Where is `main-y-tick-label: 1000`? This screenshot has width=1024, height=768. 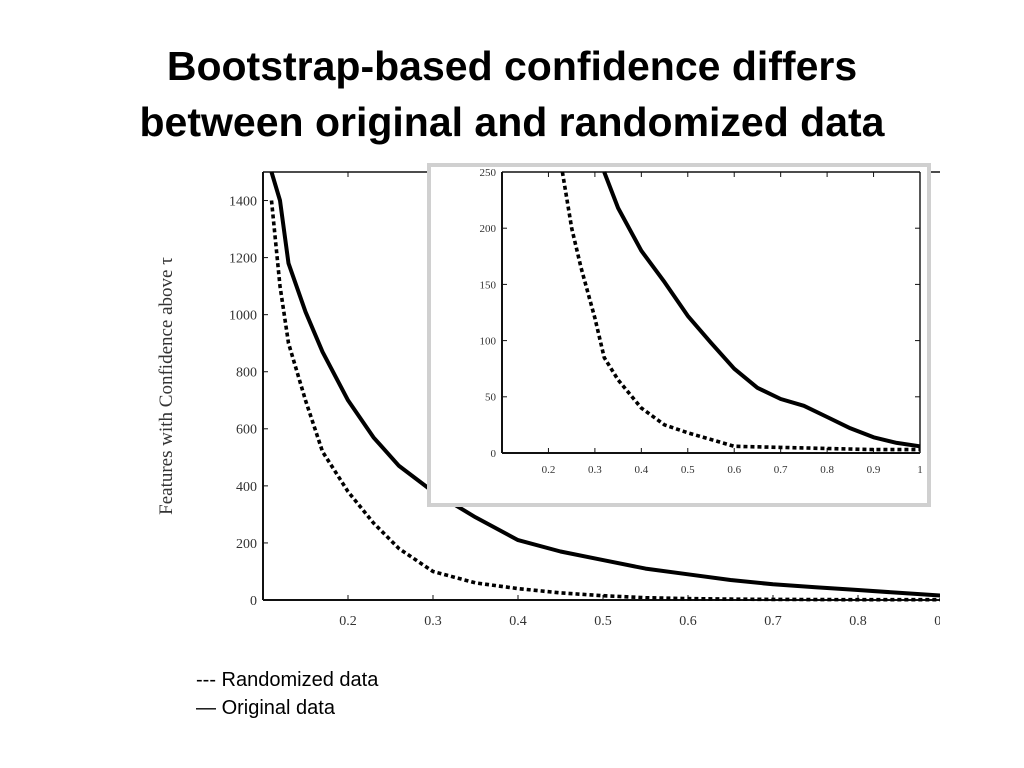
main-y-tick-label: 1000 is located at coordinates (243, 316).